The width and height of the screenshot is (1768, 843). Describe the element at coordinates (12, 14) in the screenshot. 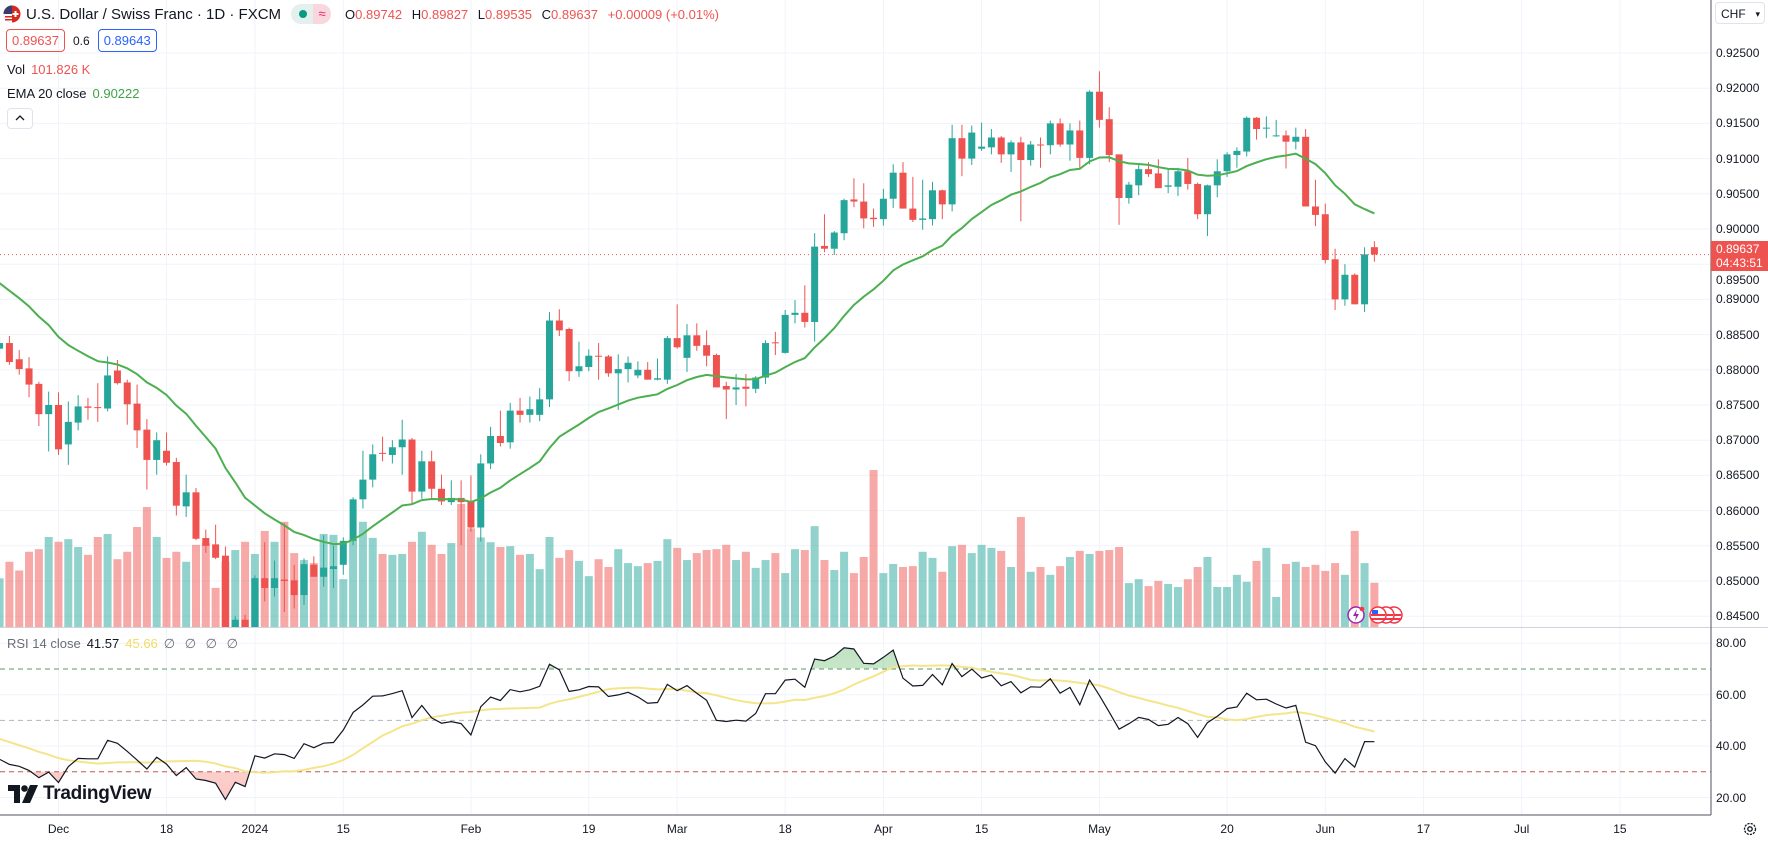

I see `currency-pair-flag-icon` at that location.